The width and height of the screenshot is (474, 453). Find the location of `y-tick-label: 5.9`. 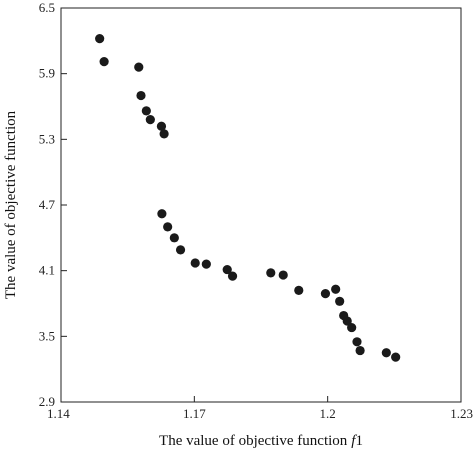

y-tick-label: 5.9 is located at coordinates (47, 73).